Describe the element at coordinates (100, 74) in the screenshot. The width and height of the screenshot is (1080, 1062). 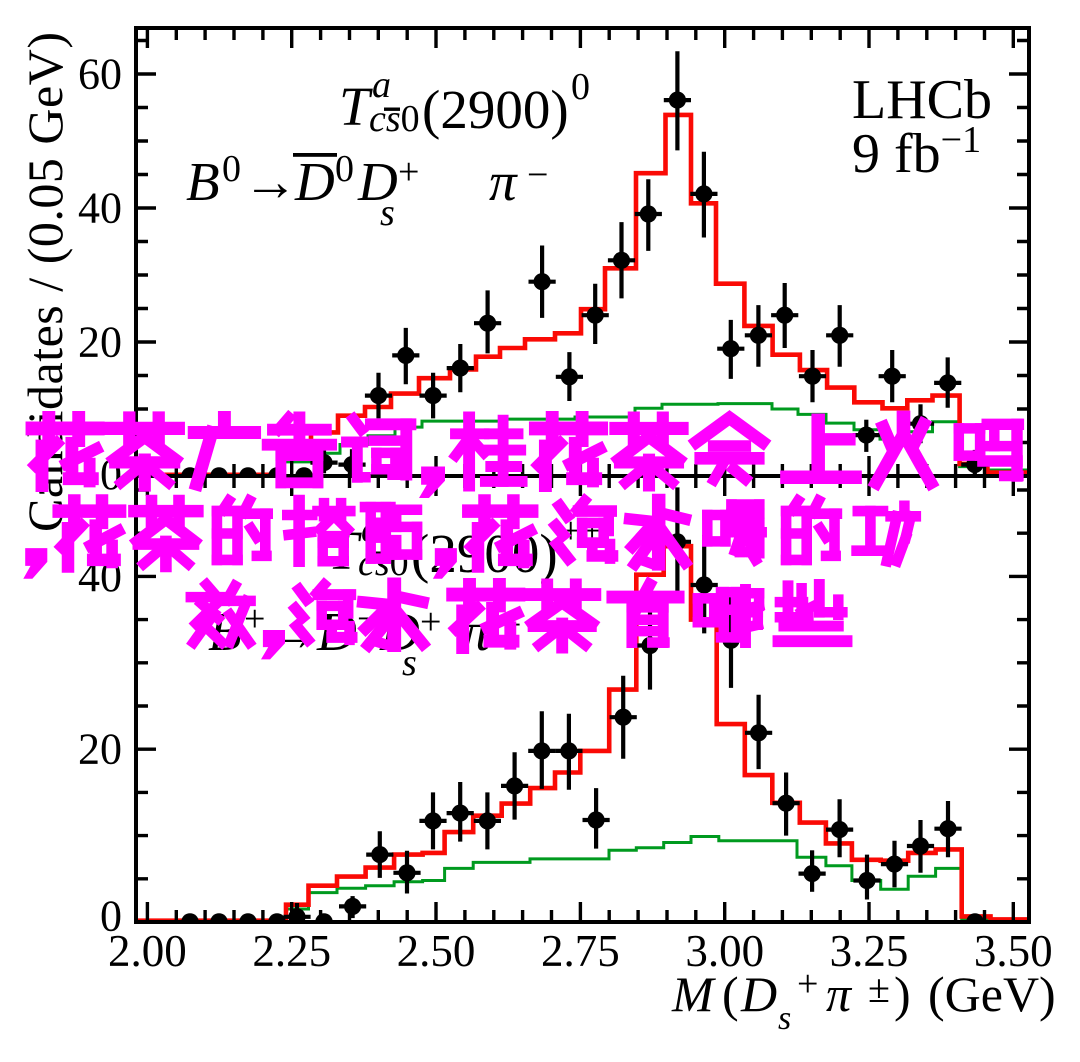
I see `svg-text: 60` at that location.